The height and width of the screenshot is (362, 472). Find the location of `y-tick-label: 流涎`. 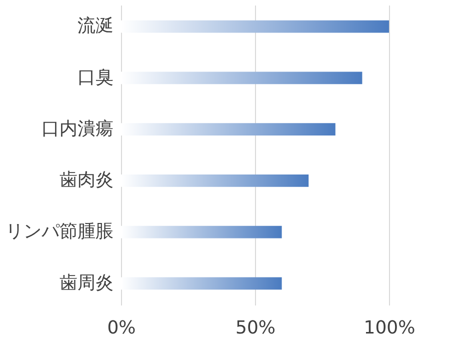

y-tick-label: 流涎 is located at coordinates (96, 26).